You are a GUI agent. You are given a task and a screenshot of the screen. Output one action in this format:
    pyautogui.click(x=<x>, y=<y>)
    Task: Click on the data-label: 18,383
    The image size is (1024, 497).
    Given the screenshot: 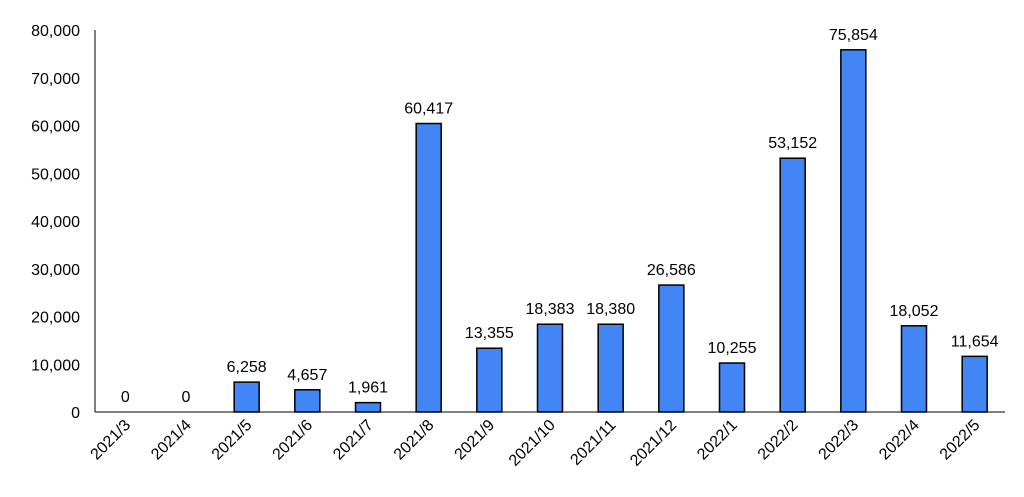 What is the action you would take?
    pyautogui.click(x=550, y=309)
    